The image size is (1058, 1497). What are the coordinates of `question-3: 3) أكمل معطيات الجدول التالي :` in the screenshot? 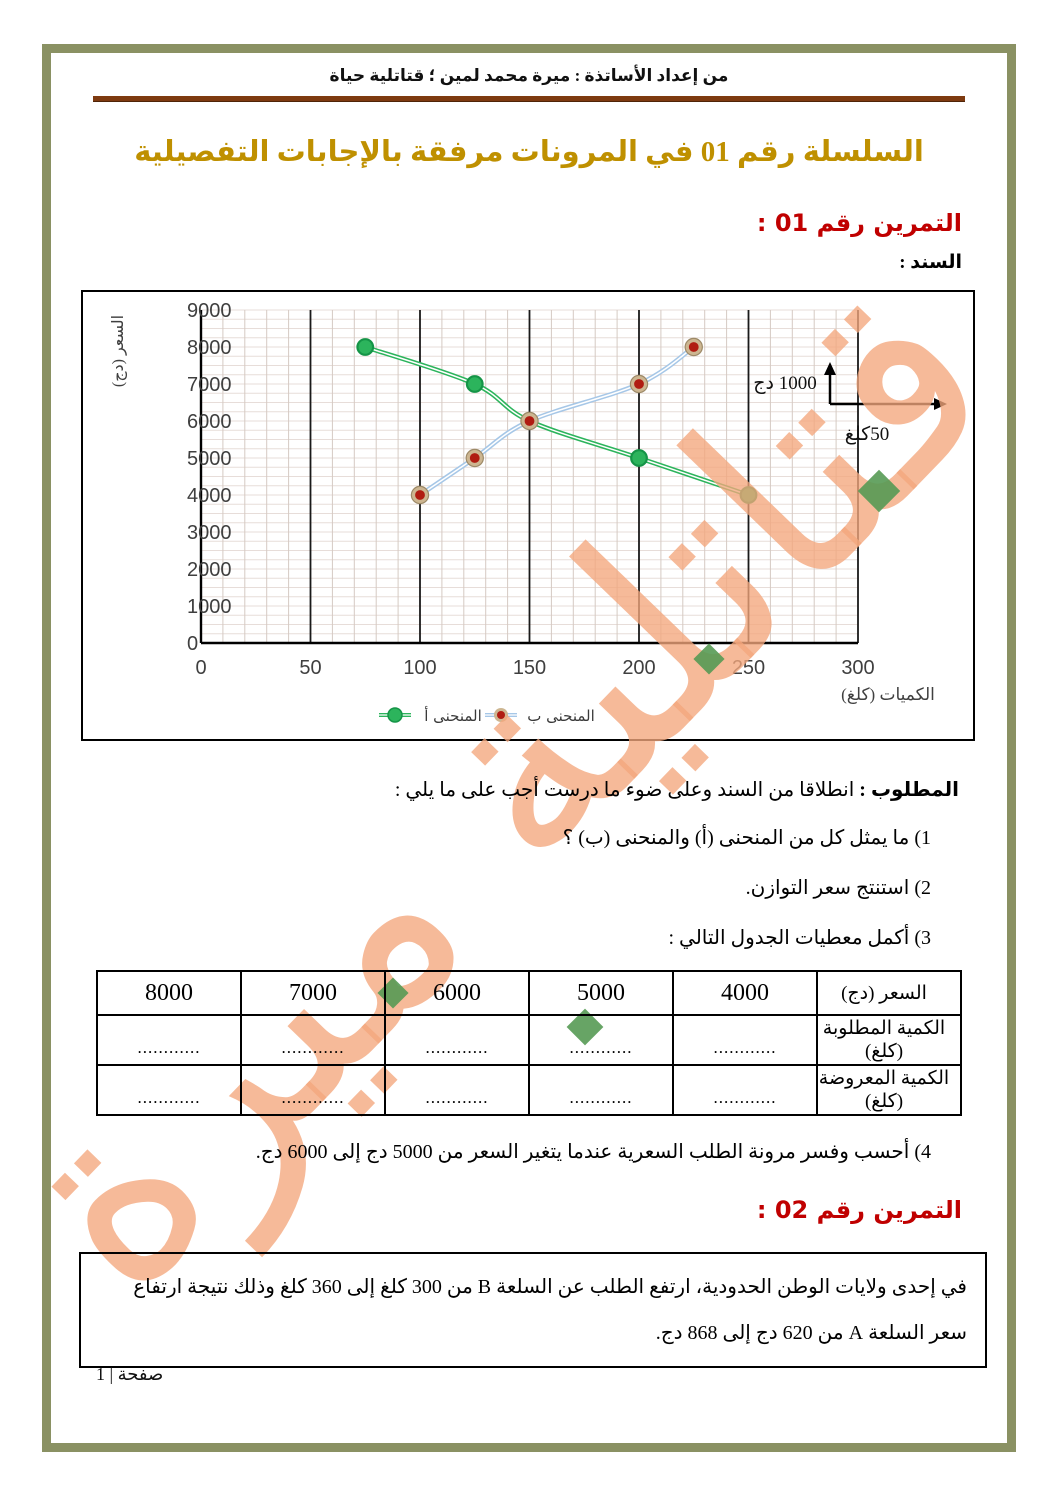 It's located at (799, 938).